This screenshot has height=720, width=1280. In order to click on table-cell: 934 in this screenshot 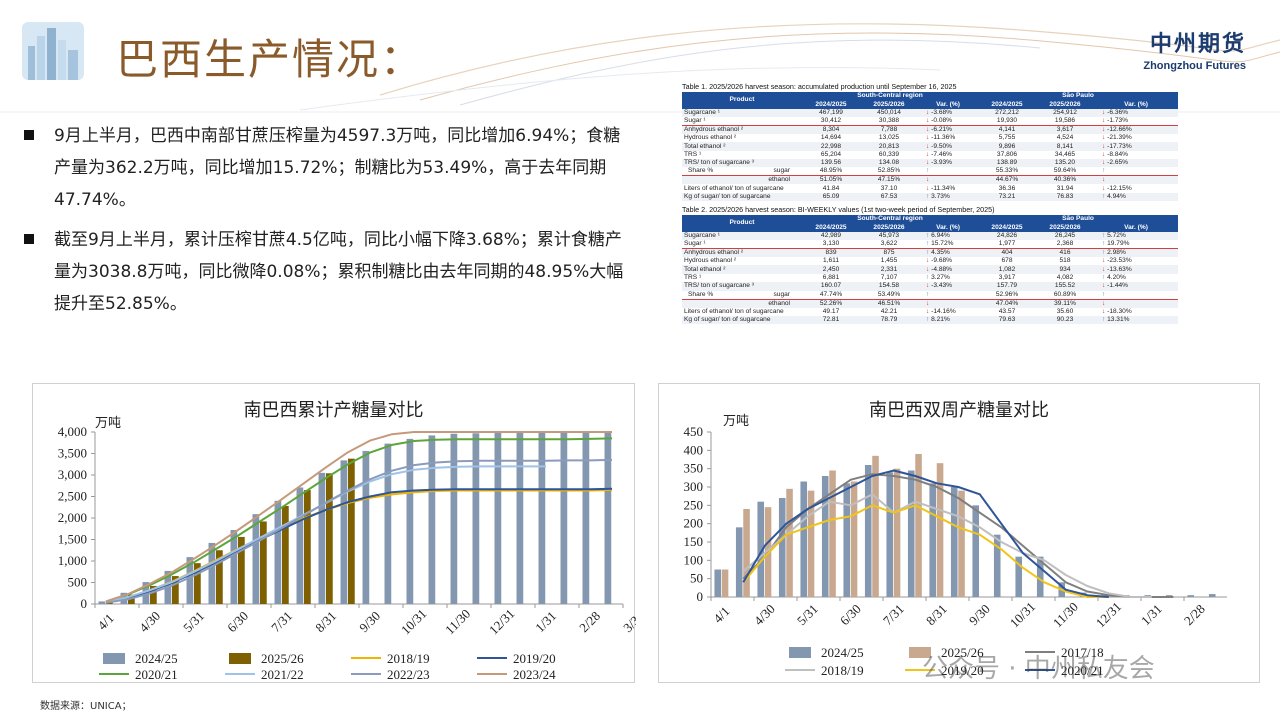, I will do `click(1065, 269)`.